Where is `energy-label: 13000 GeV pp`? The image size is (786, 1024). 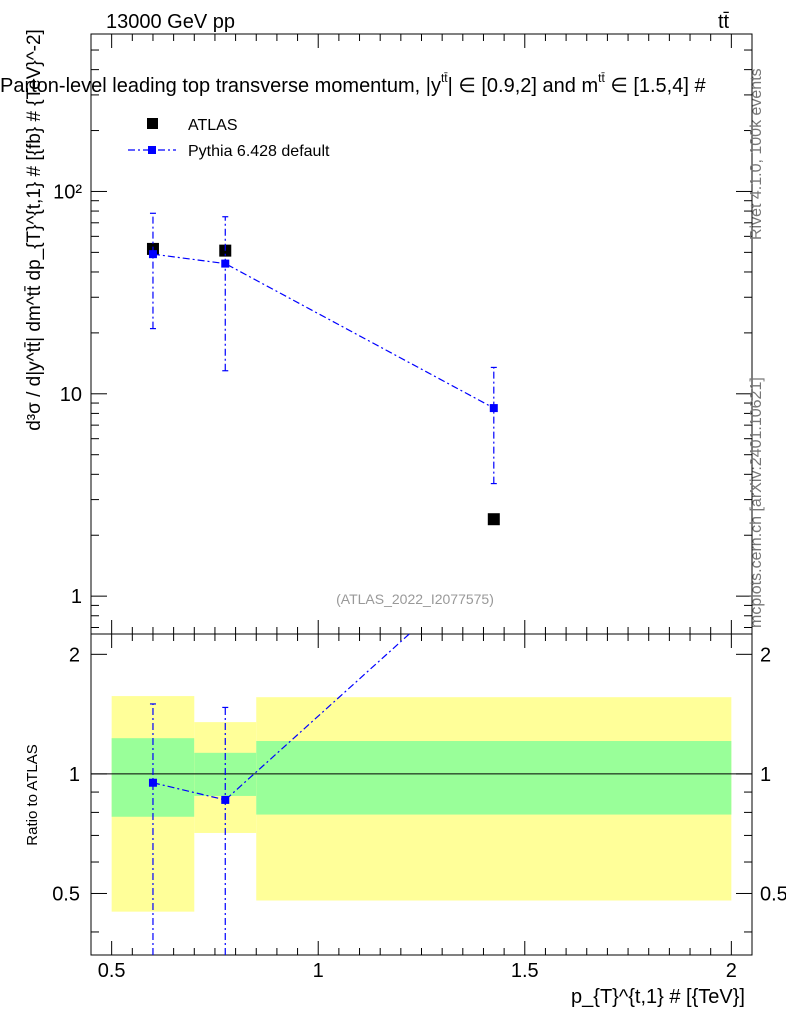 energy-label: 13000 GeV pp is located at coordinates (170, 22).